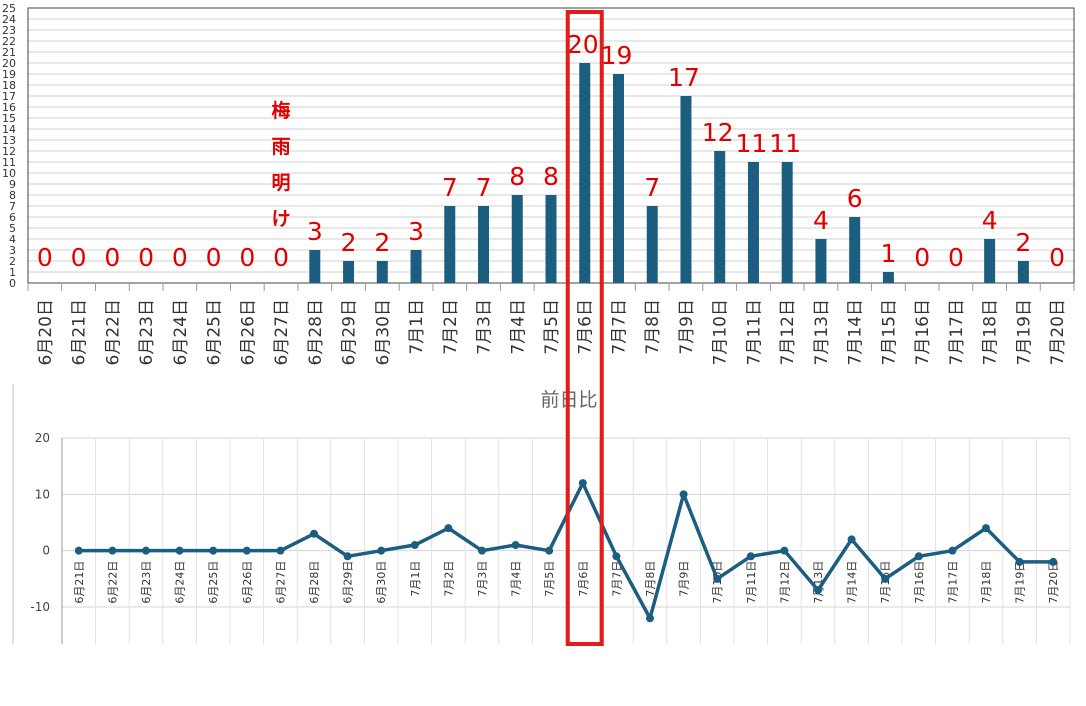 The height and width of the screenshot is (706, 1086). What do you see at coordinates (181, 332) in the screenshot?
I see `bar-x-tick-label: 6月24日` at bounding box center [181, 332].